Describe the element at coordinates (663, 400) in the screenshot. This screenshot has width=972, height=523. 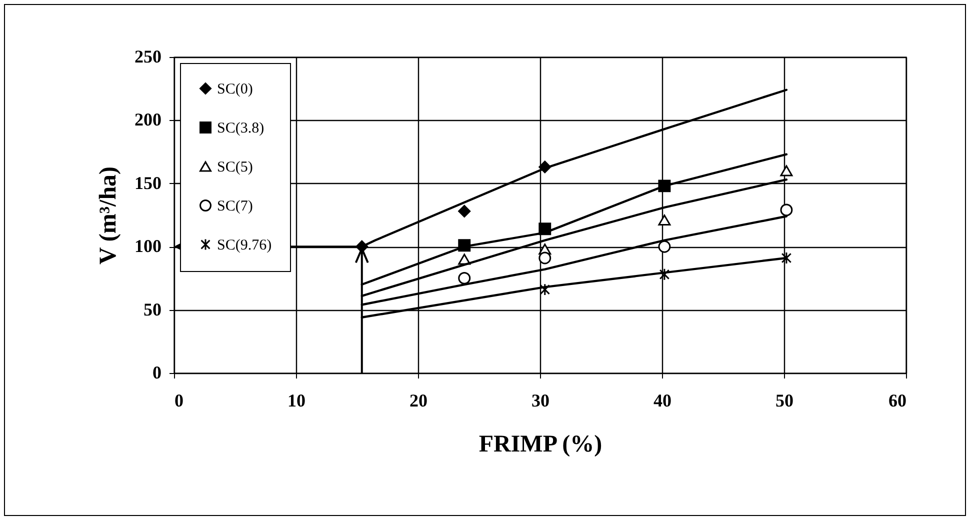
I see `x-tick-label: 40` at that location.